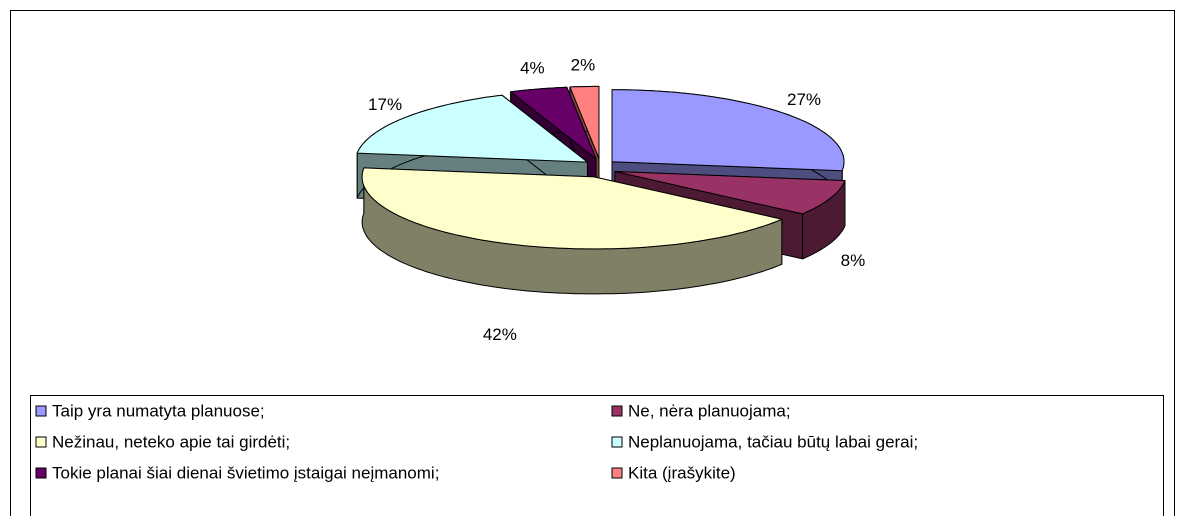 The height and width of the screenshot is (521, 1185). I want to click on data-label: 4%, so click(532, 68).